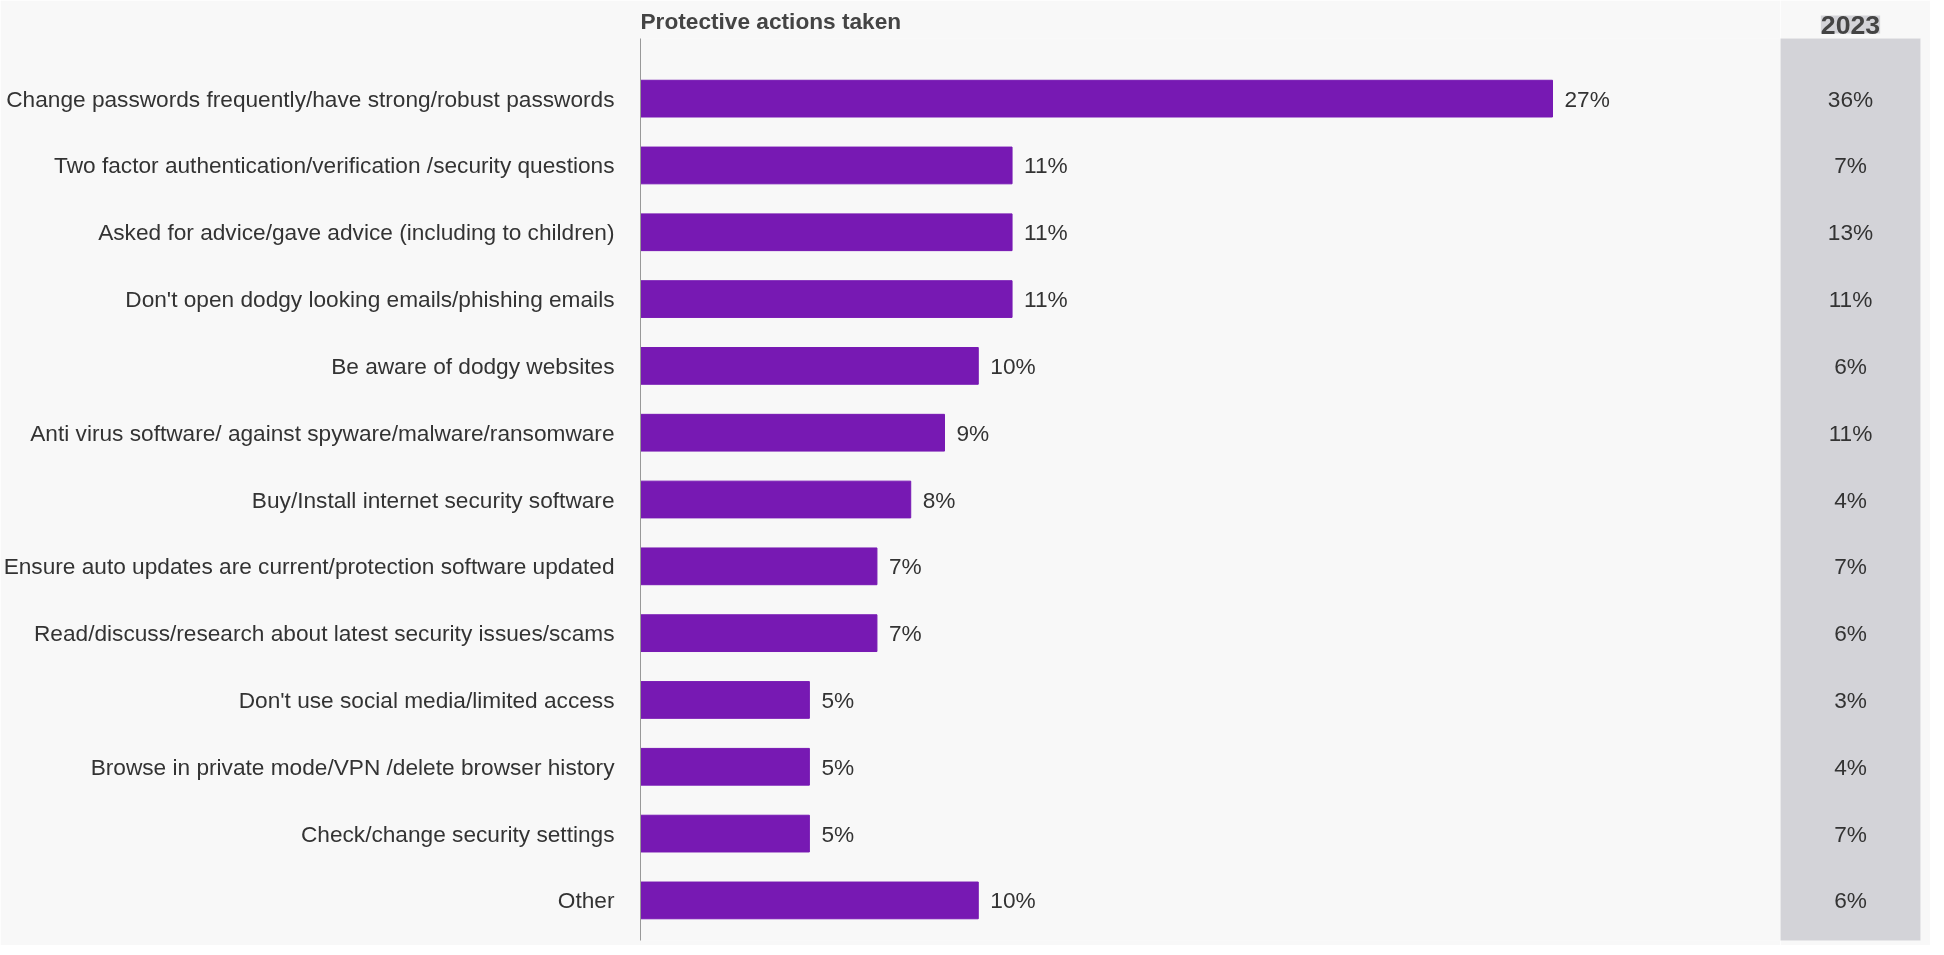 This screenshot has height=955, width=1944. What do you see at coordinates (586, 900) in the screenshot?
I see `y-tick-label: Other` at bounding box center [586, 900].